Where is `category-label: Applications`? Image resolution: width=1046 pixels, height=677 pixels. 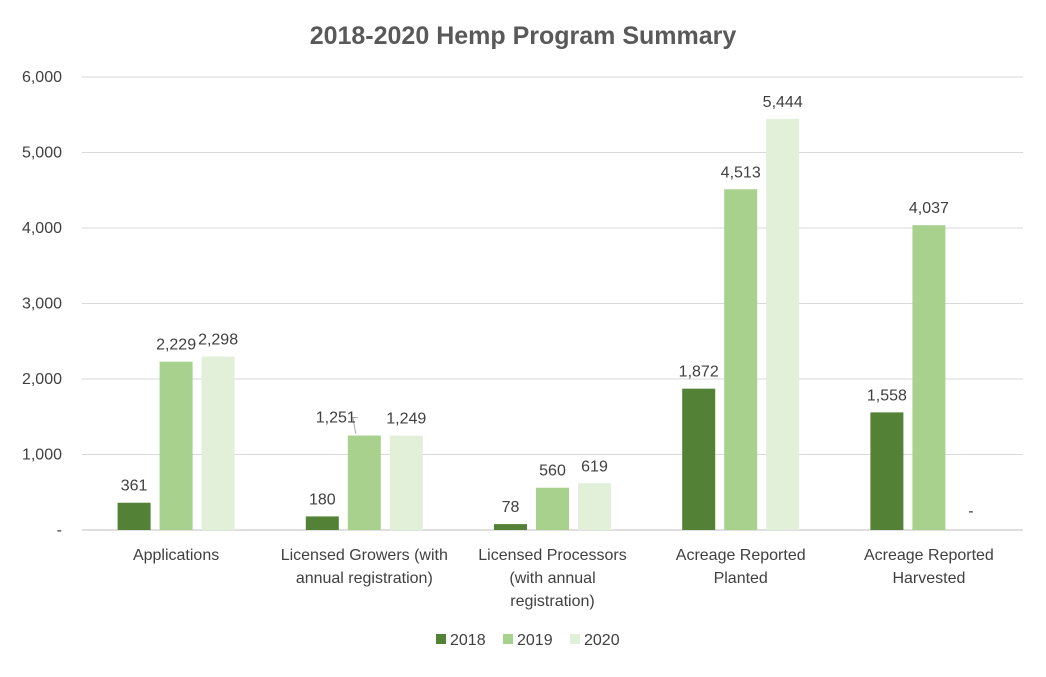 category-label: Applications is located at coordinates (176, 555).